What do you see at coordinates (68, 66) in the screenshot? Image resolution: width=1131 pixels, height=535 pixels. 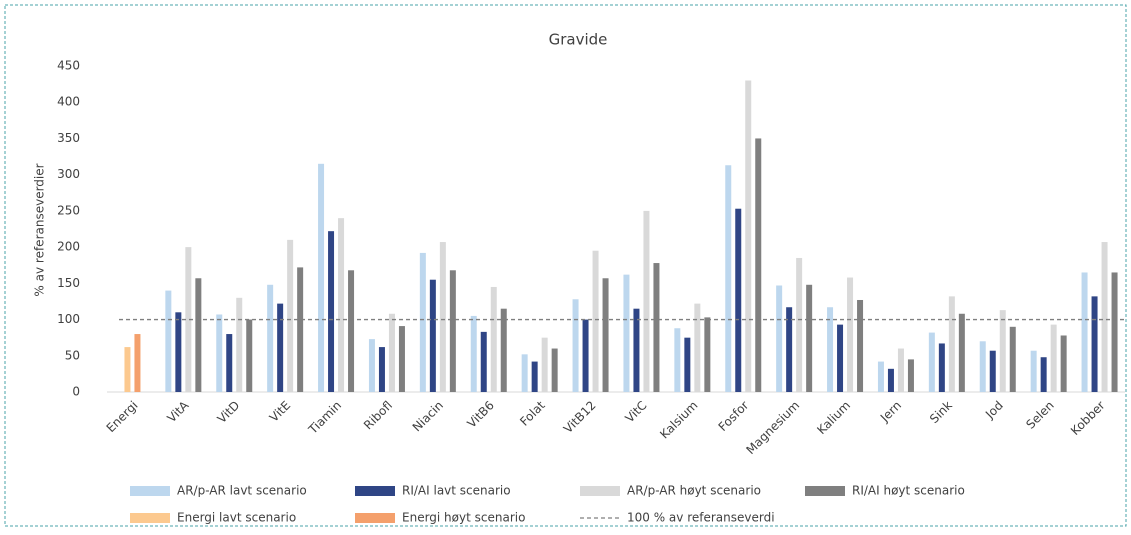 I see `y-tick-label: 450` at bounding box center [68, 66].